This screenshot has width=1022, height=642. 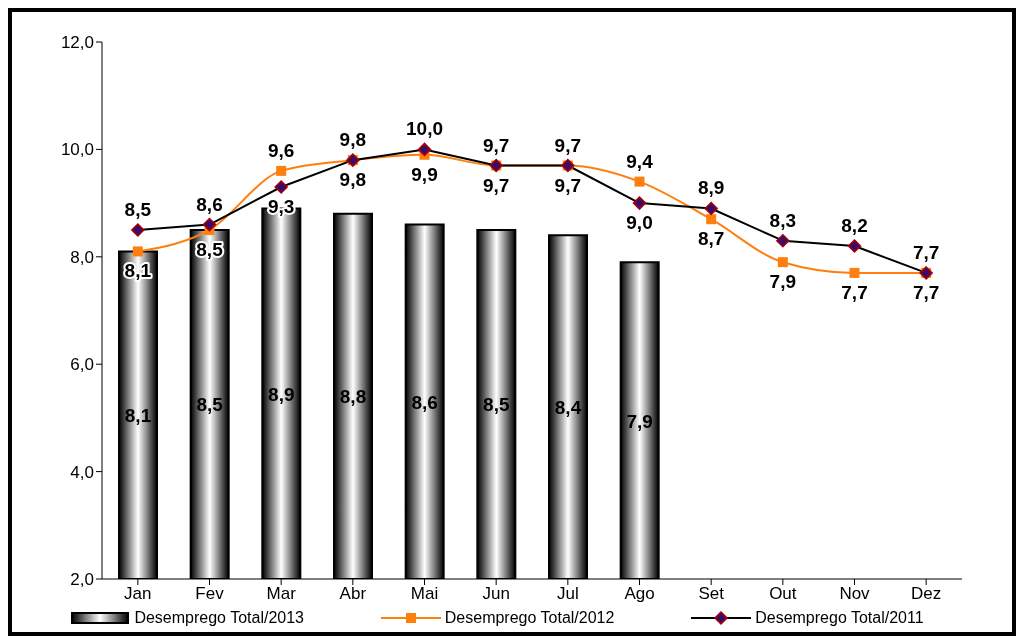 What do you see at coordinates (639, 594) in the screenshot?
I see `x-tick-label: Ago` at bounding box center [639, 594].